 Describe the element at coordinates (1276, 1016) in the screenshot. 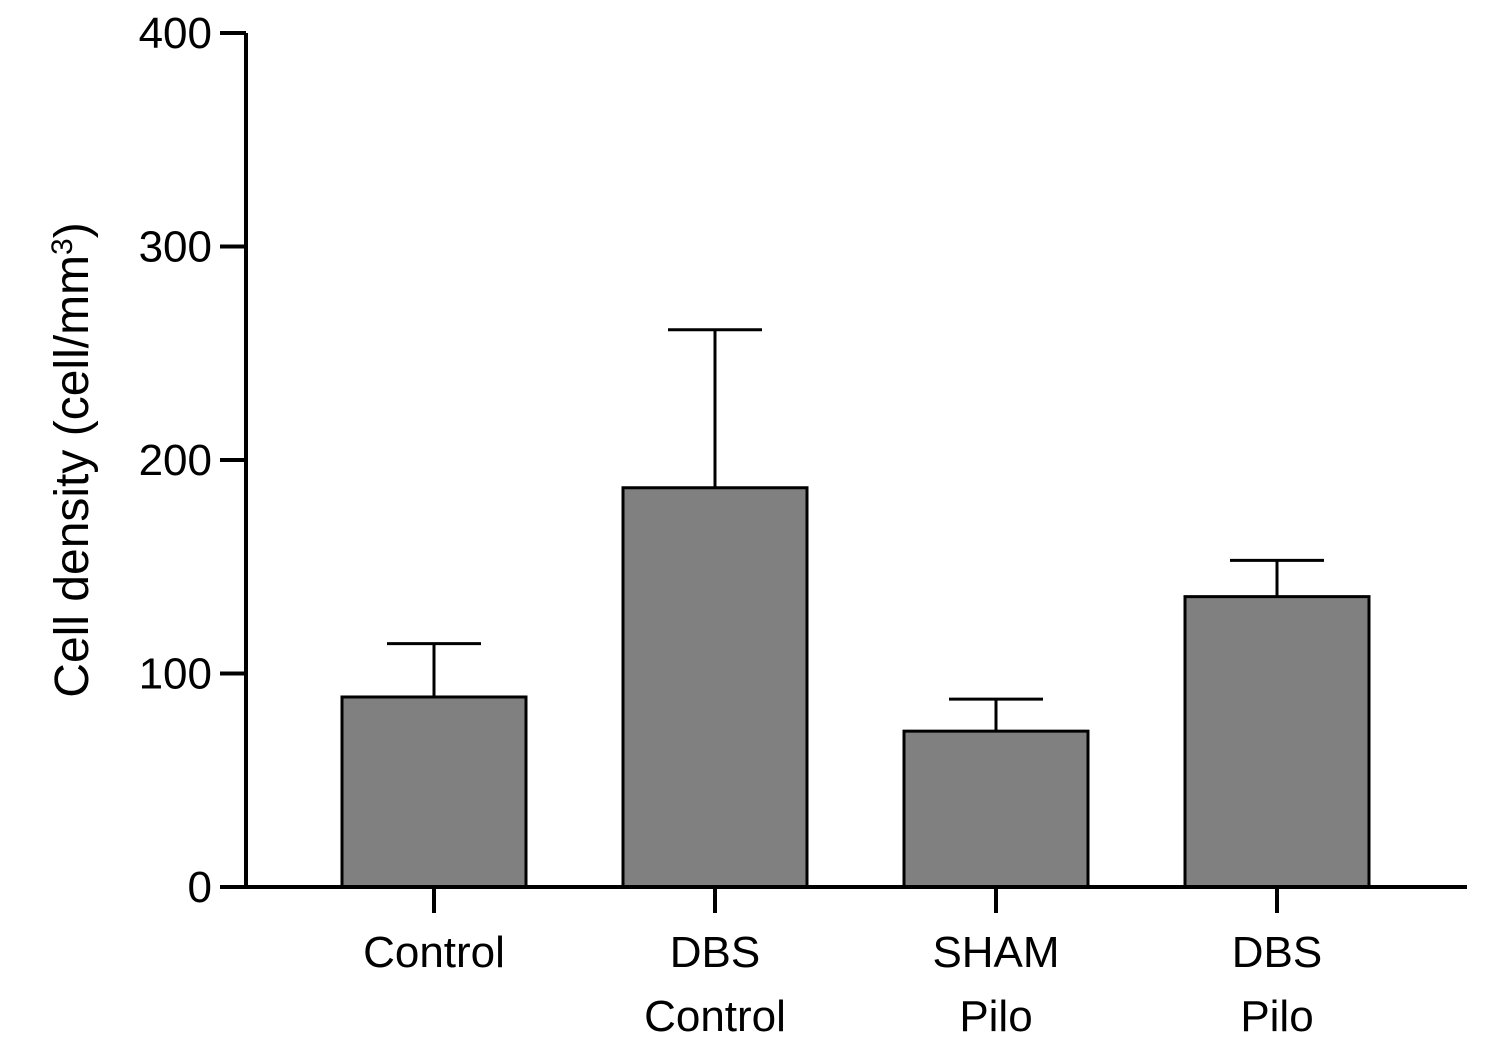

I see `x-tick-label-3-line-1: Pilo` at that location.